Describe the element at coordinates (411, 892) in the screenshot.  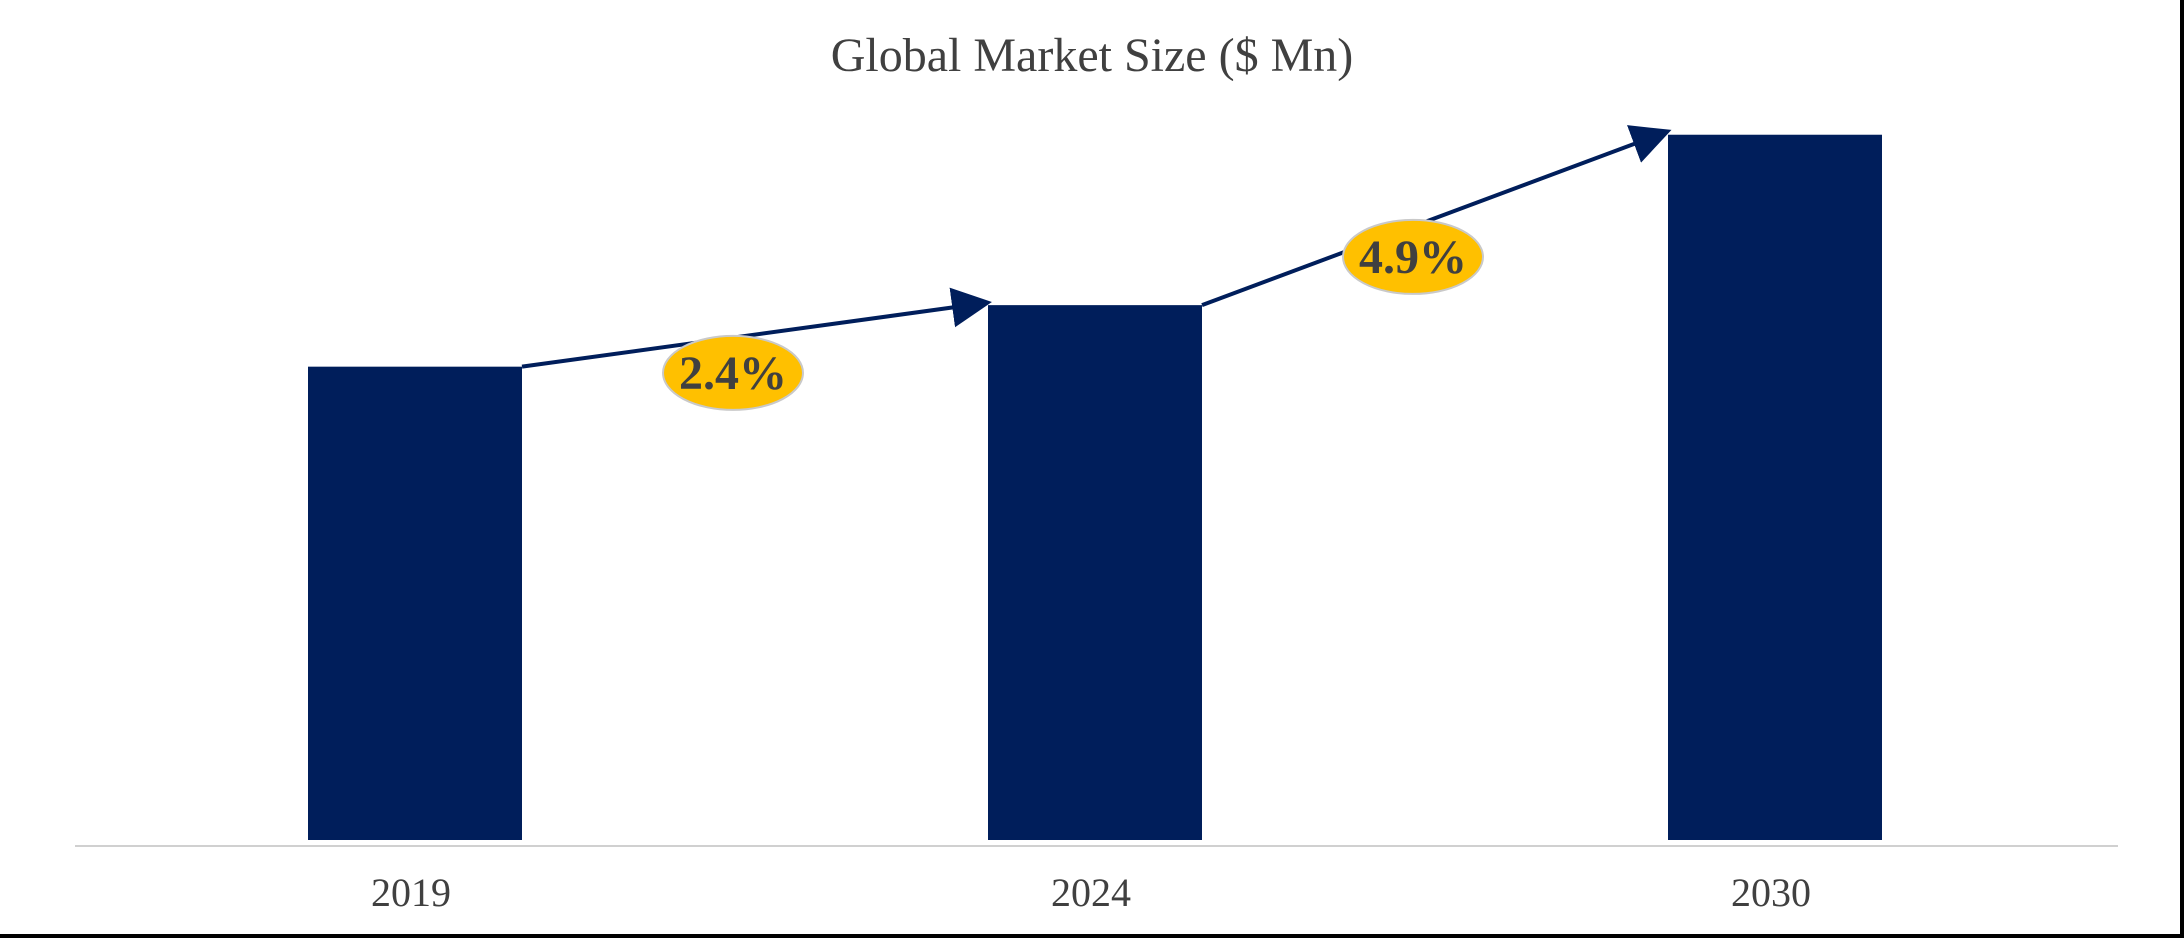
I see `x-tick-label: 2019` at that location.